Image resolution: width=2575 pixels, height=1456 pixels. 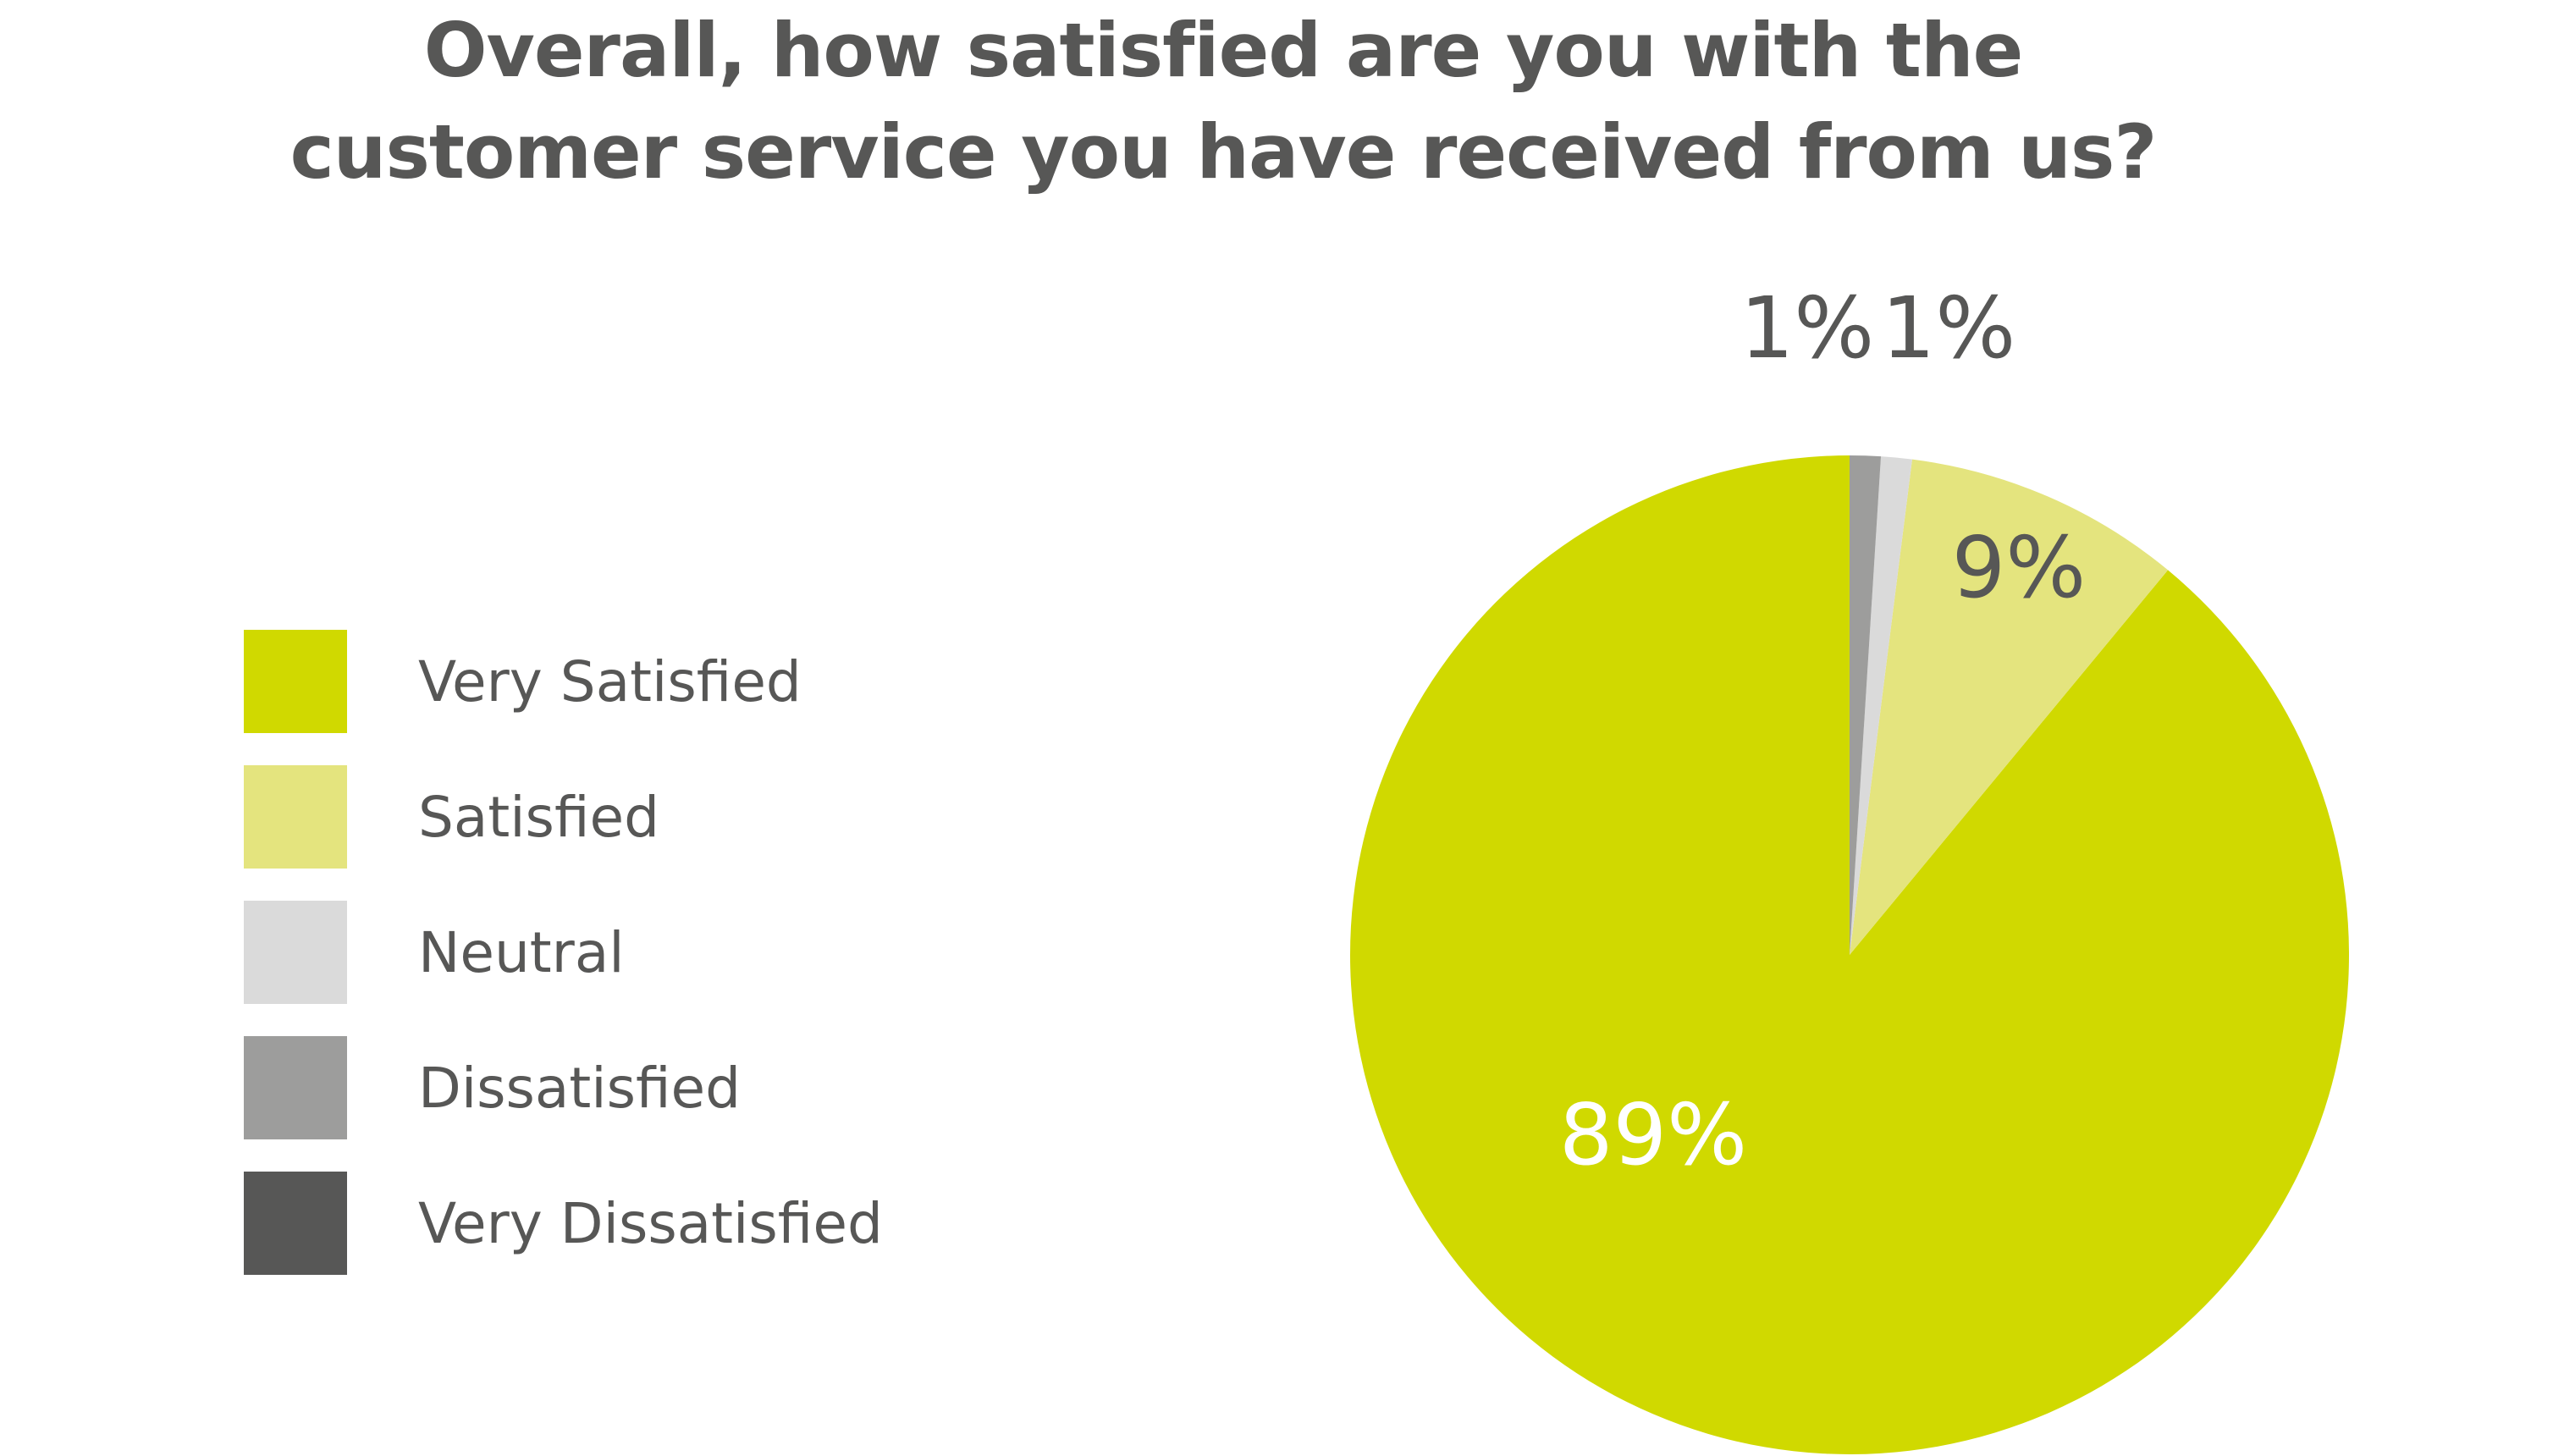 I want to click on legend-item-very-satisfied: Very Satisfied, so click(x=563, y=681).